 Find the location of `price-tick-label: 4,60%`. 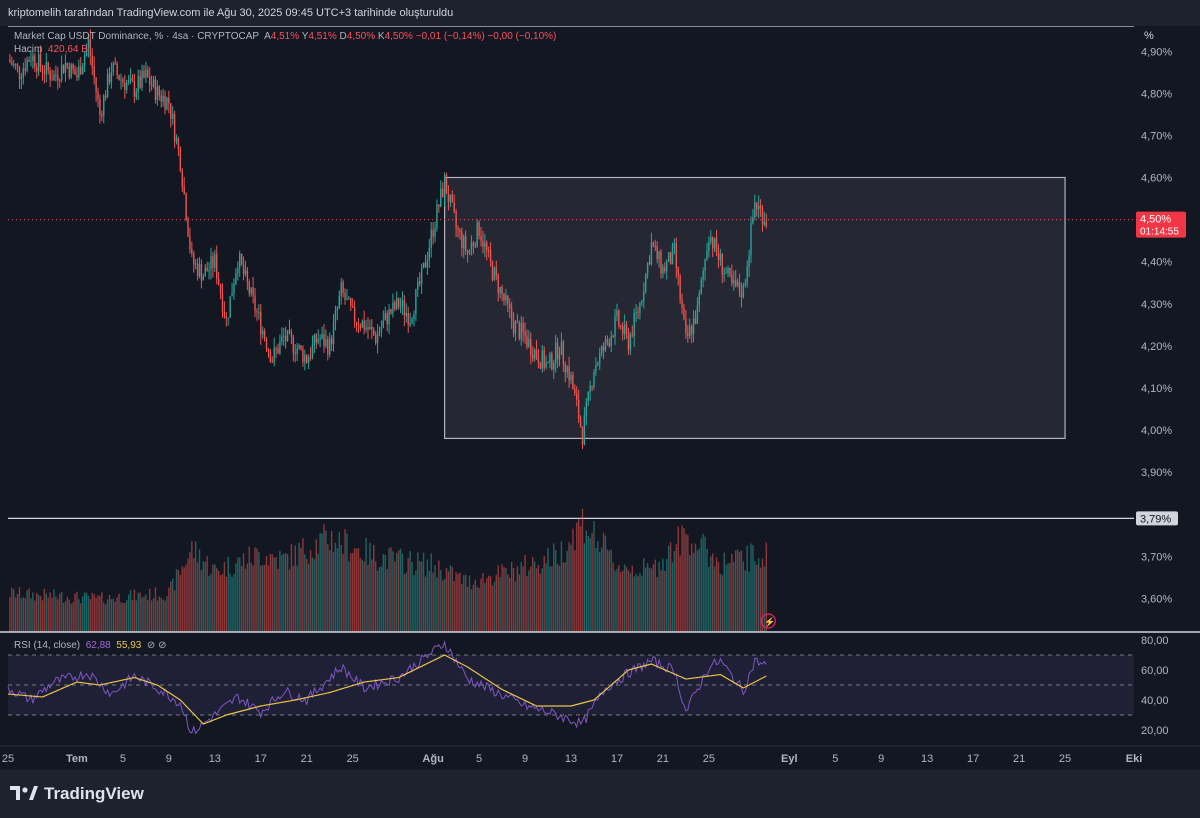

price-tick-label: 4,60% is located at coordinates (1156, 179).